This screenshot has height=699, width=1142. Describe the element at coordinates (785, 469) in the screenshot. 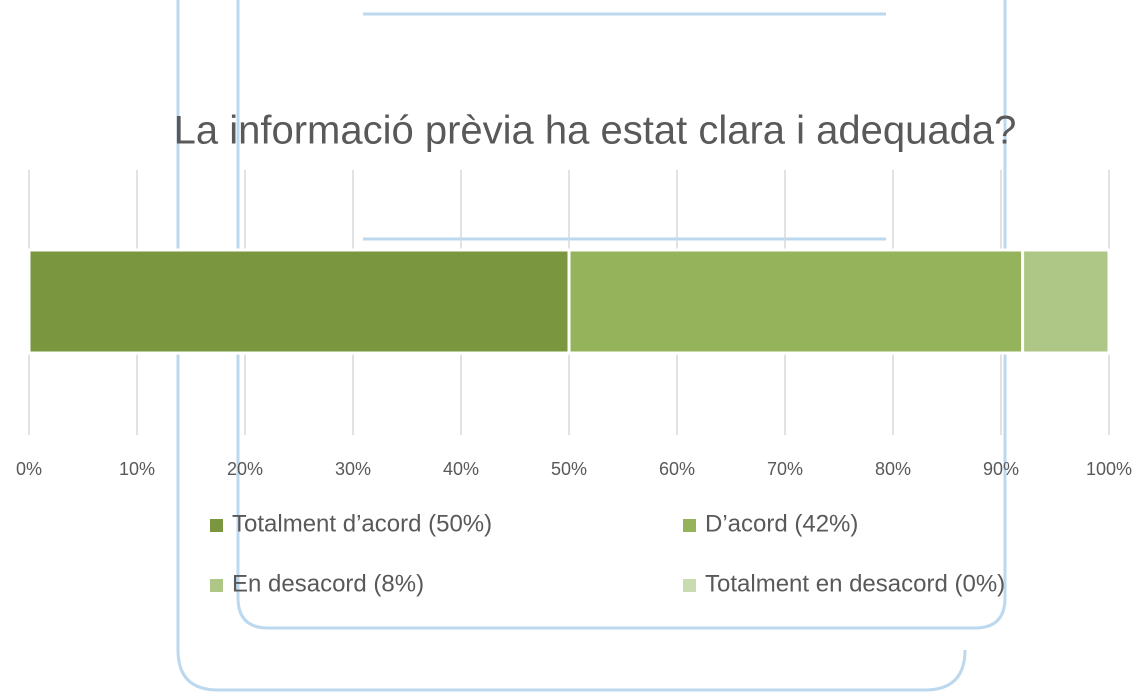

I see `x-tick-label: 70%` at that location.